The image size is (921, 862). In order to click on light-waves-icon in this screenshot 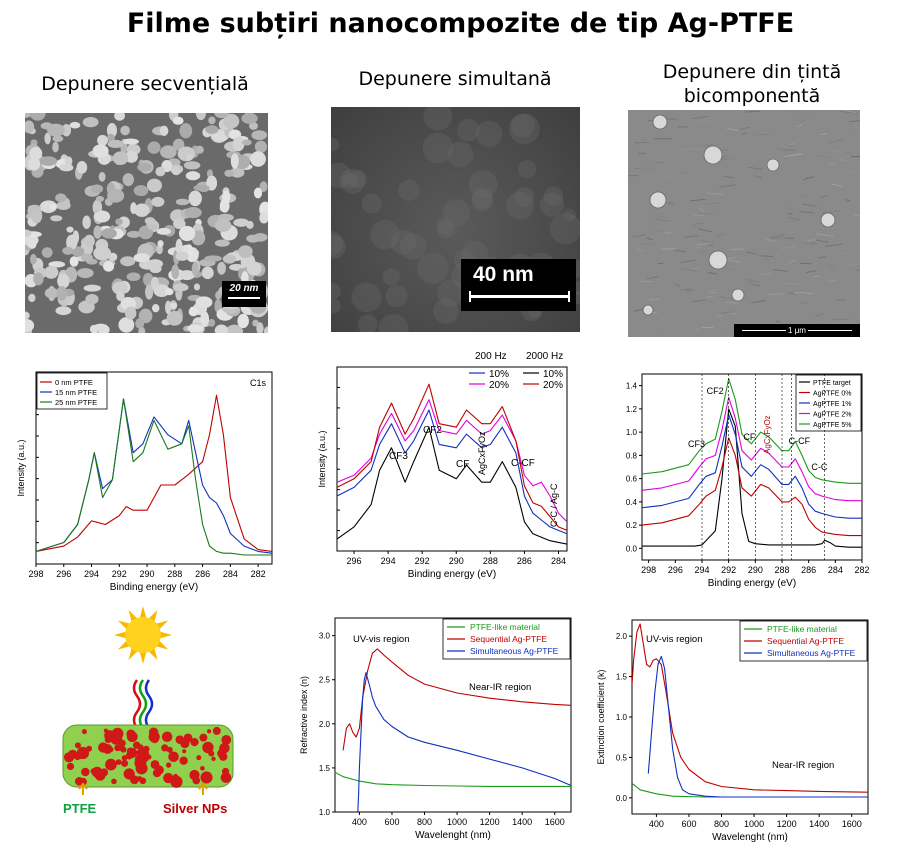, I will do `click(143, 704)`.